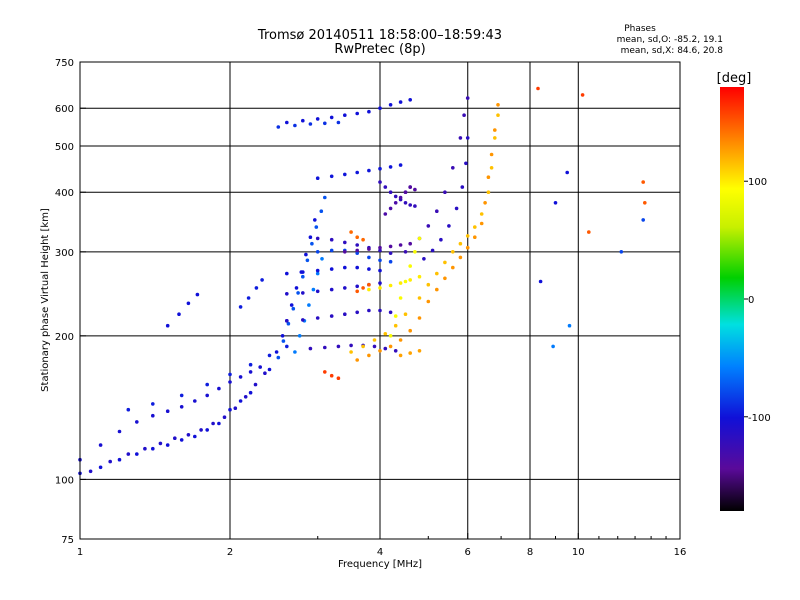 Image resolution: width=800 pixels, height=600 pixels. Describe the element at coordinates (680, 552) in the screenshot. I see `x-tick-label: 16` at that location.